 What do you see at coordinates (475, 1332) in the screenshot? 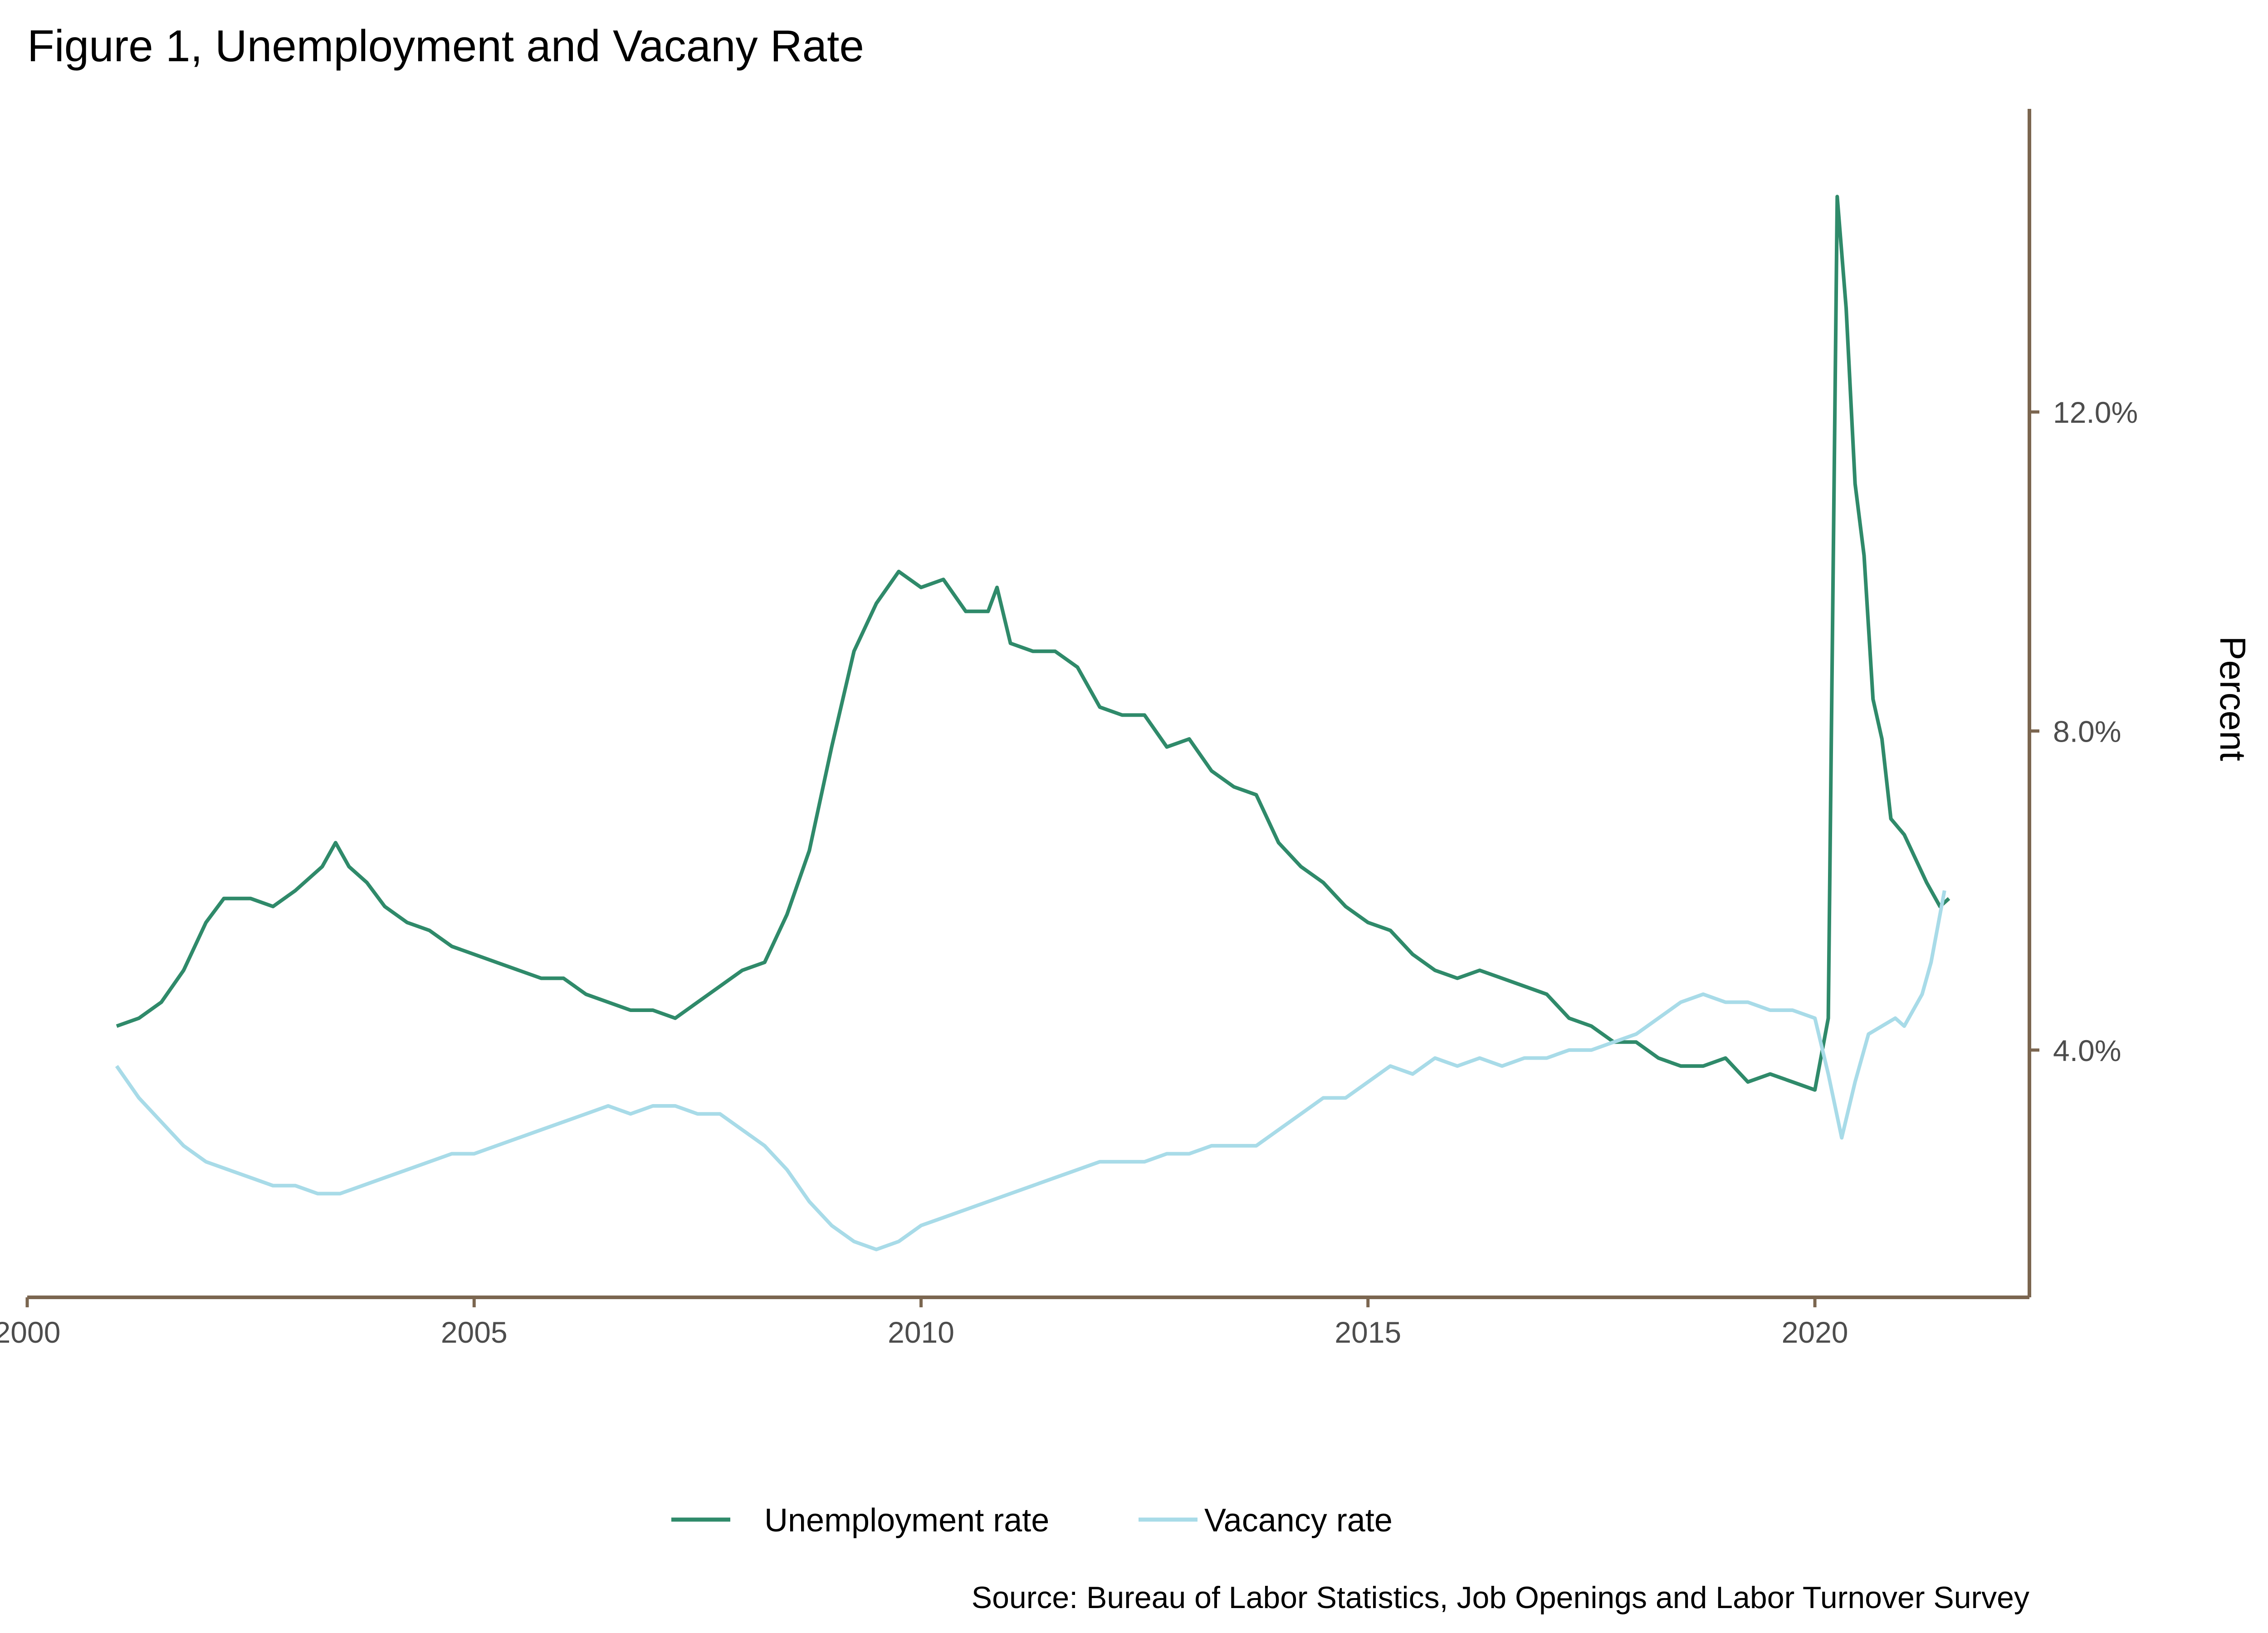
I see `x-tick-label-2005: 2005` at bounding box center [475, 1332].